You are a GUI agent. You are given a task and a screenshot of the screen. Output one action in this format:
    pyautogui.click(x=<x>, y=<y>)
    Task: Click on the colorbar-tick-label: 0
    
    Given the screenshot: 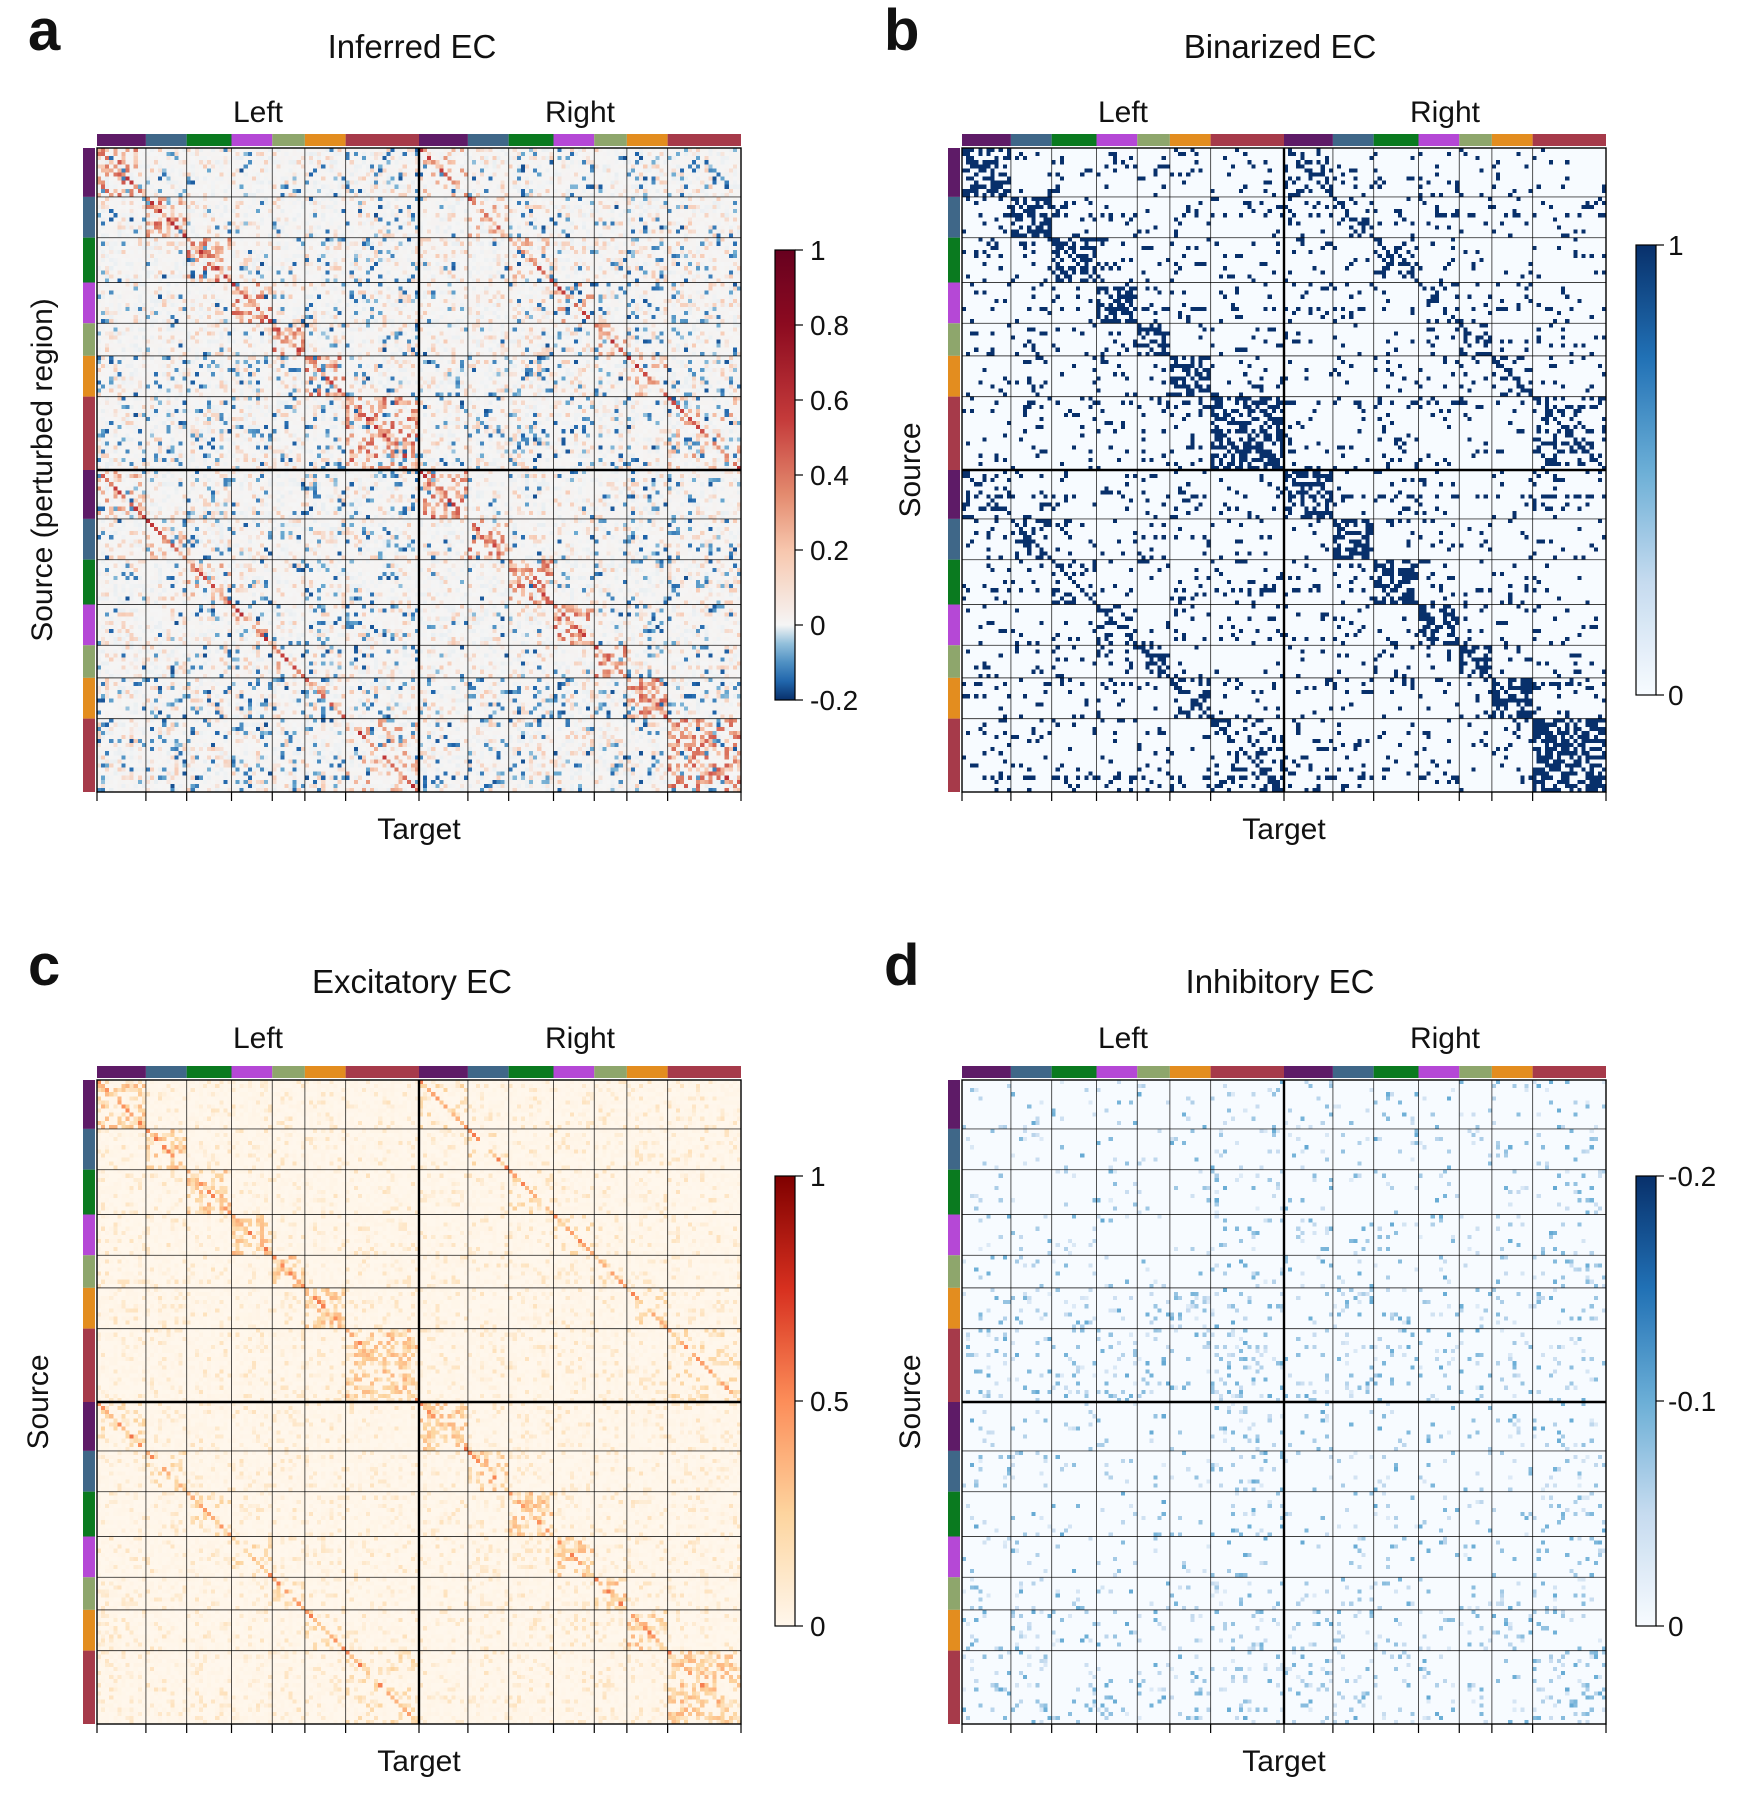 What is the action you would take?
    pyautogui.click(x=818, y=1626)
    